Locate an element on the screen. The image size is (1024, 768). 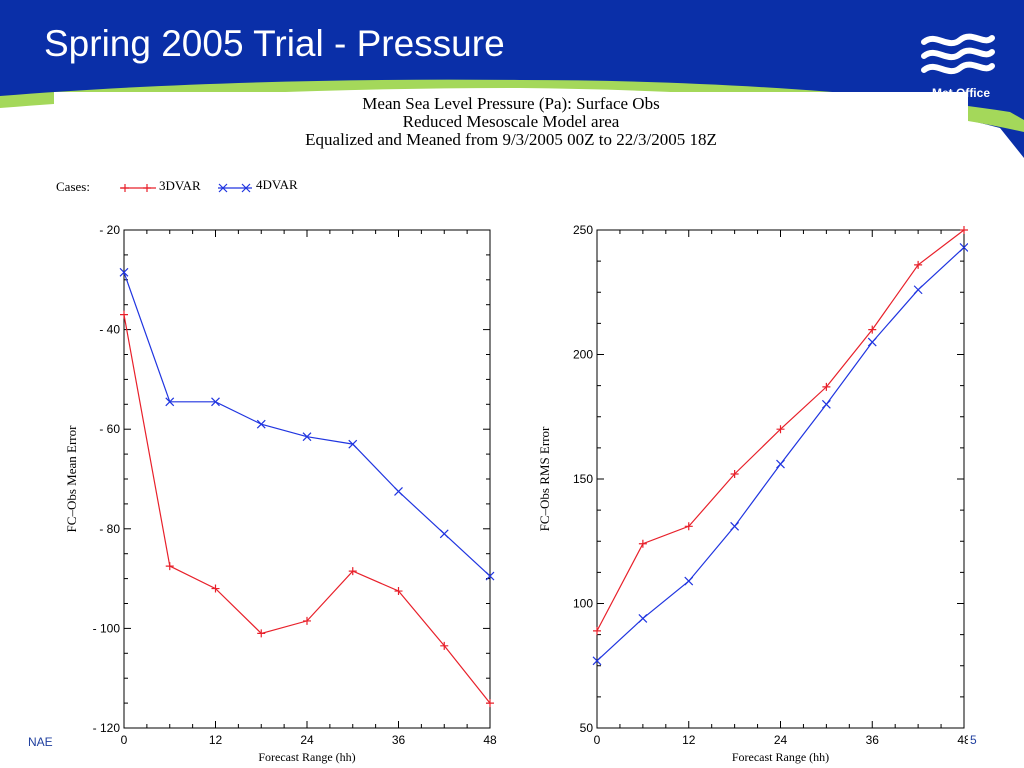
figure-title-line-2: Reduced Mesoscale Model area is located at coordinates (511, 121).